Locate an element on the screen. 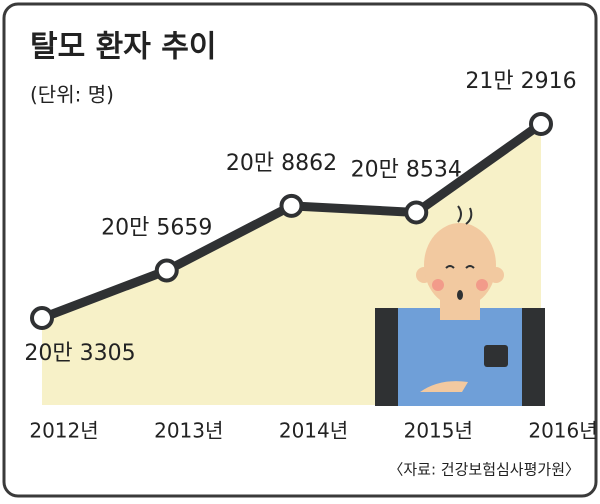 The height and width of the screenshot is (504, 600). illustration is located at coordinates (460, 305).